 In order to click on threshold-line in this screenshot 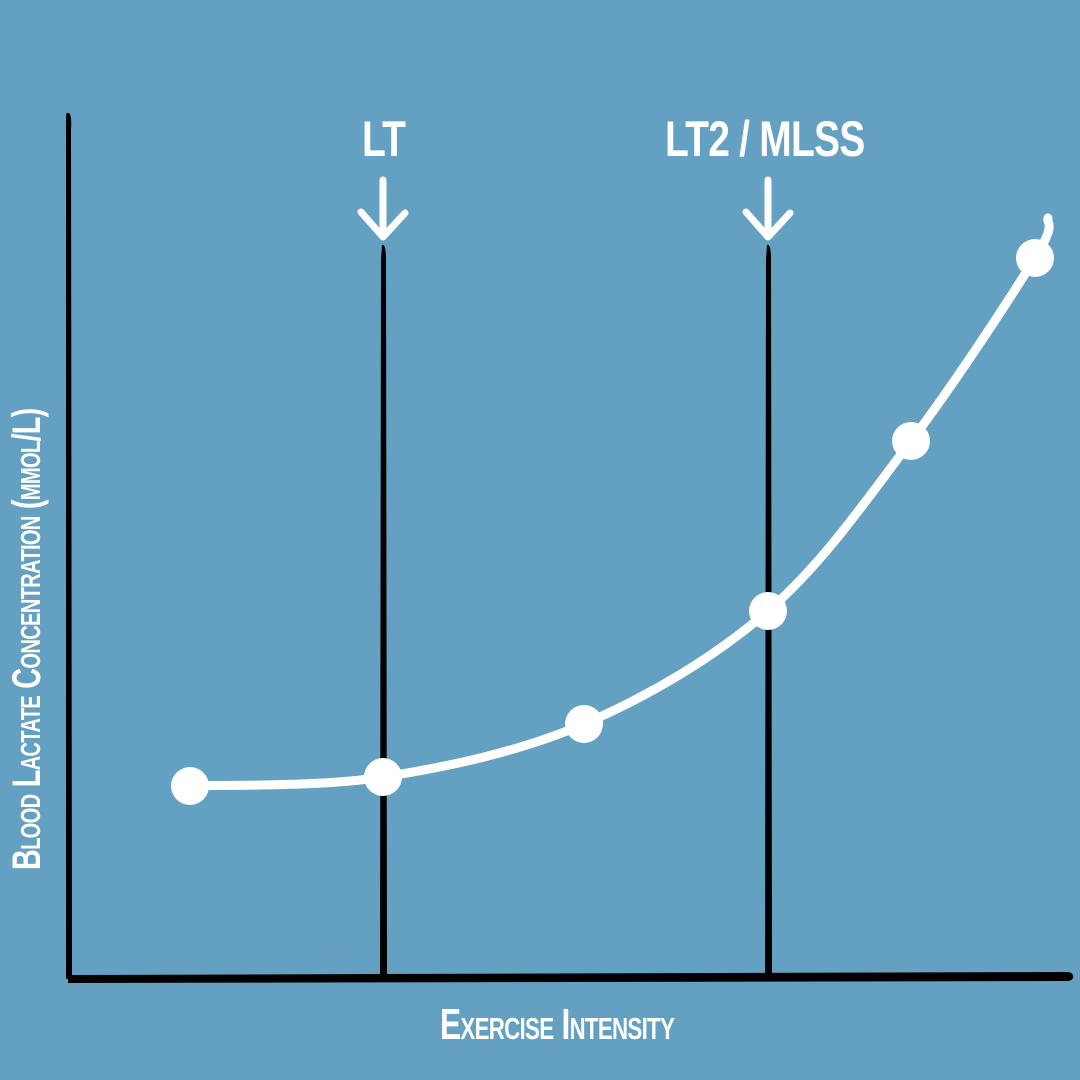, I will do `click(383, 611)`.